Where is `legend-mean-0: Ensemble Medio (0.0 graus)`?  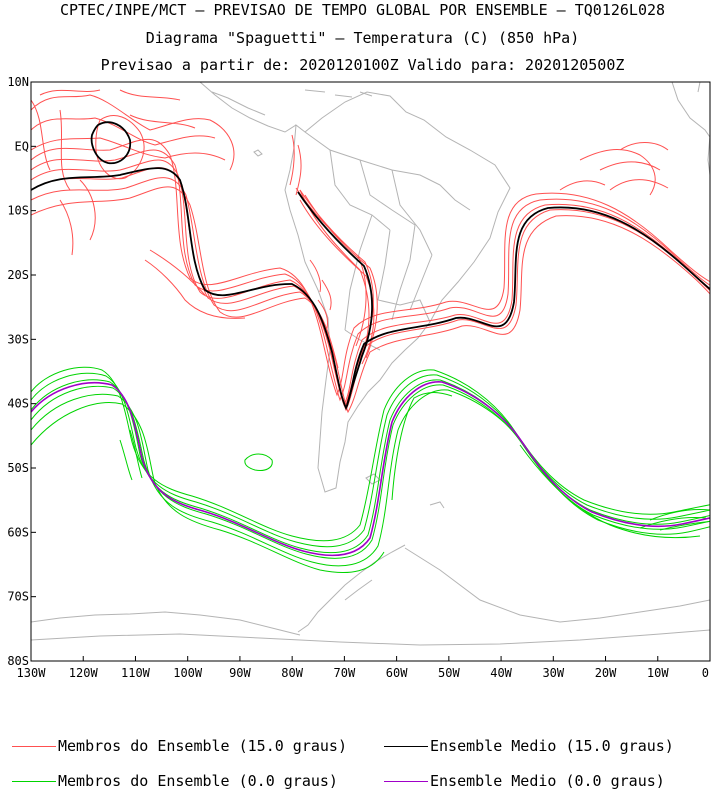 legend-mean-0: Ensemble Medio (0.0 graus) is located at coordinates (524, 781).